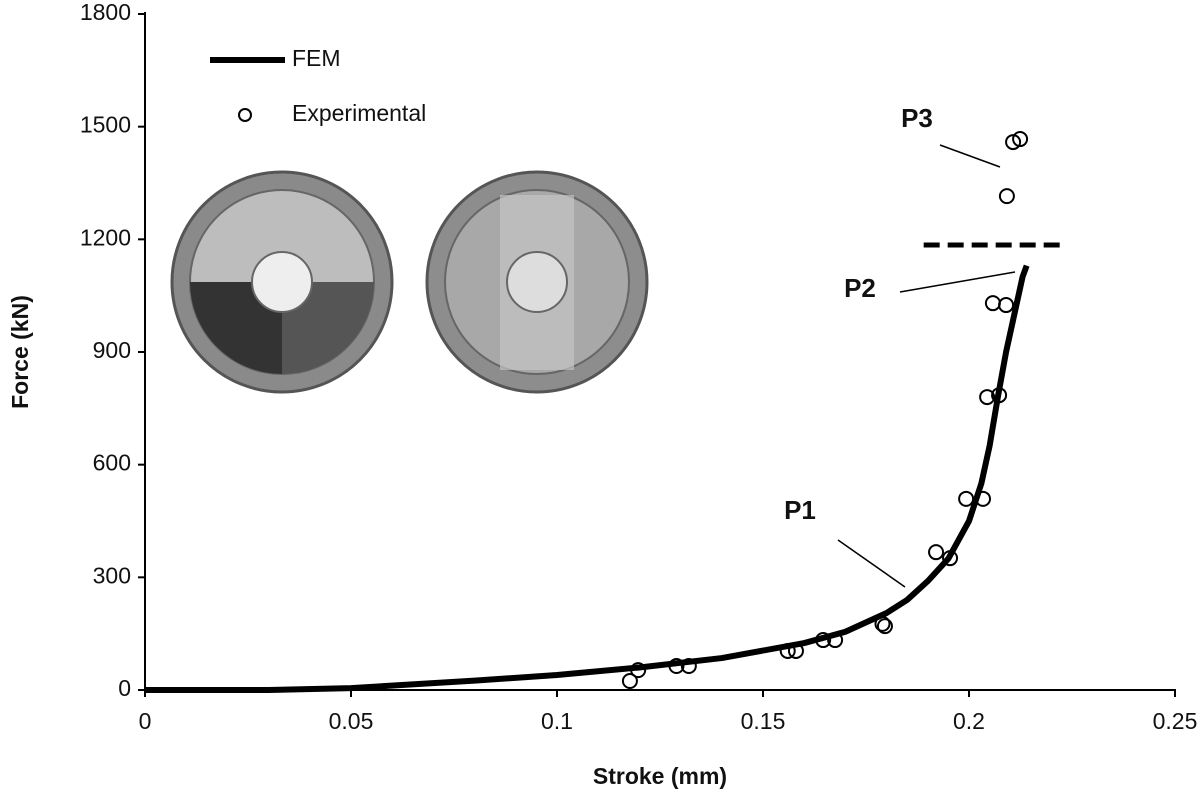 Image resolution: width=1200 pixels, height=797 pixels. I want to click on y-axis-label: Force (kN), so click(20, 352).